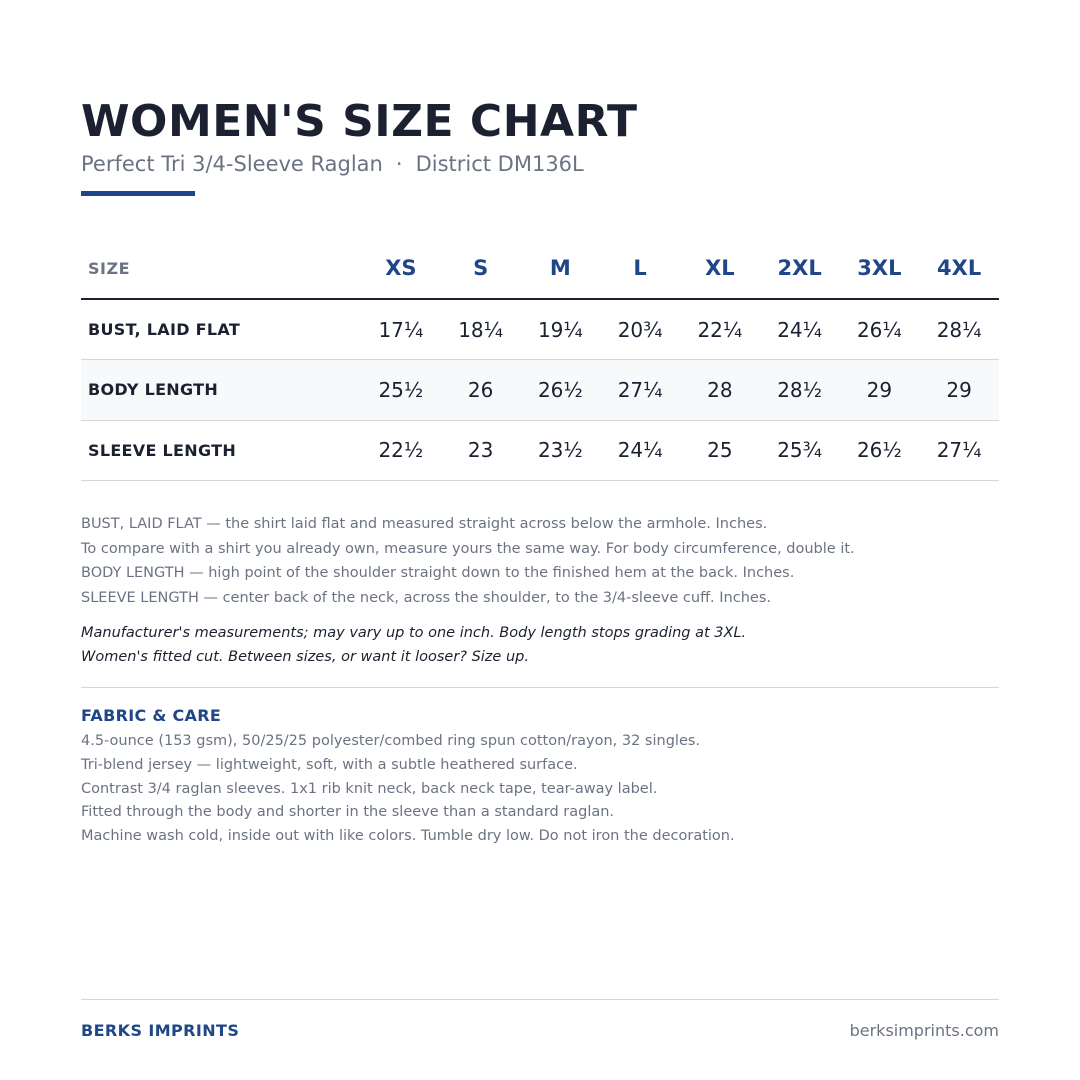 The image size is (1080, 1080). Describe the element at coordinates (401, 390) in the screenshot. I see `table-cell: 25½` at that location.